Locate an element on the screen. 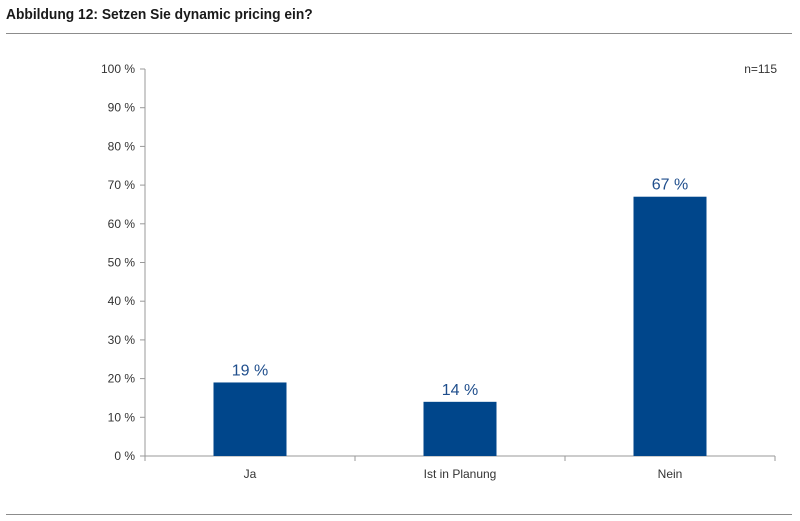 The height and width of the screenshot is (521, 800). sample-size-note: n=115 is located at coordinates (760, 69).